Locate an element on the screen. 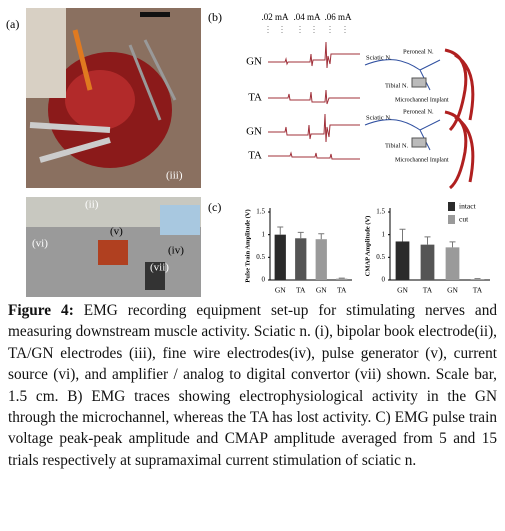 Image resolution: width=505 pixels, height=531 pixels. panel-label: (a) is located at coordinates (12, 24).